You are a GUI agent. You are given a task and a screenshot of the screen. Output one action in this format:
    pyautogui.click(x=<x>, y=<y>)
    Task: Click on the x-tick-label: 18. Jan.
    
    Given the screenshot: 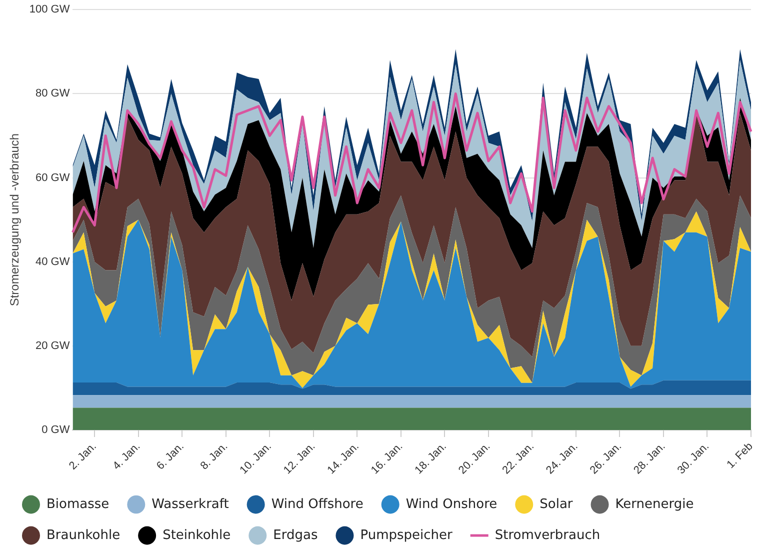 What is the action you would take?
    pyautogui.click(x=430, y=458)
    